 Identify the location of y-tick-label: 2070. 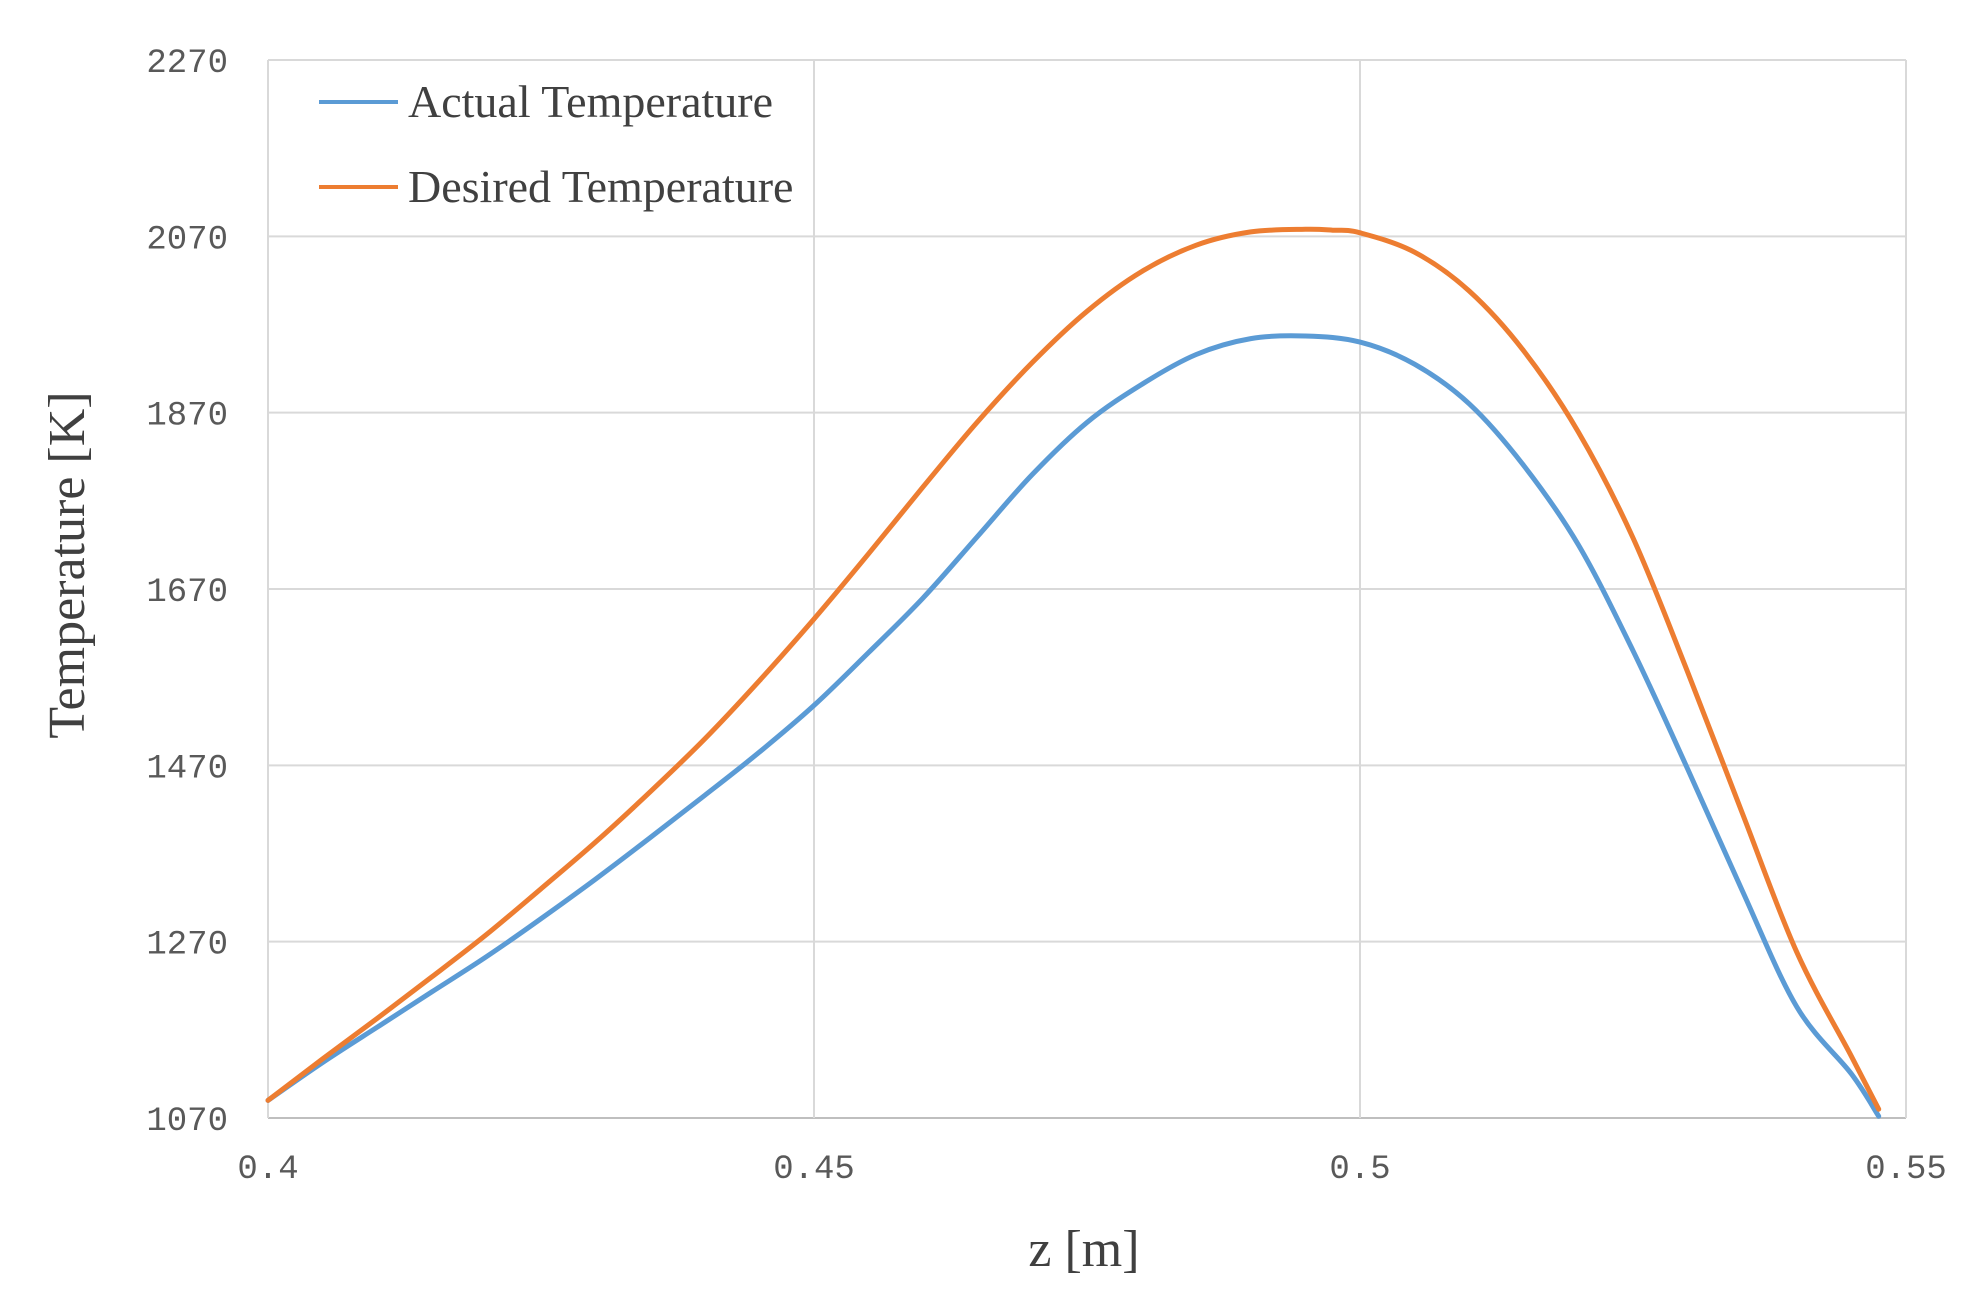
(187, 240).